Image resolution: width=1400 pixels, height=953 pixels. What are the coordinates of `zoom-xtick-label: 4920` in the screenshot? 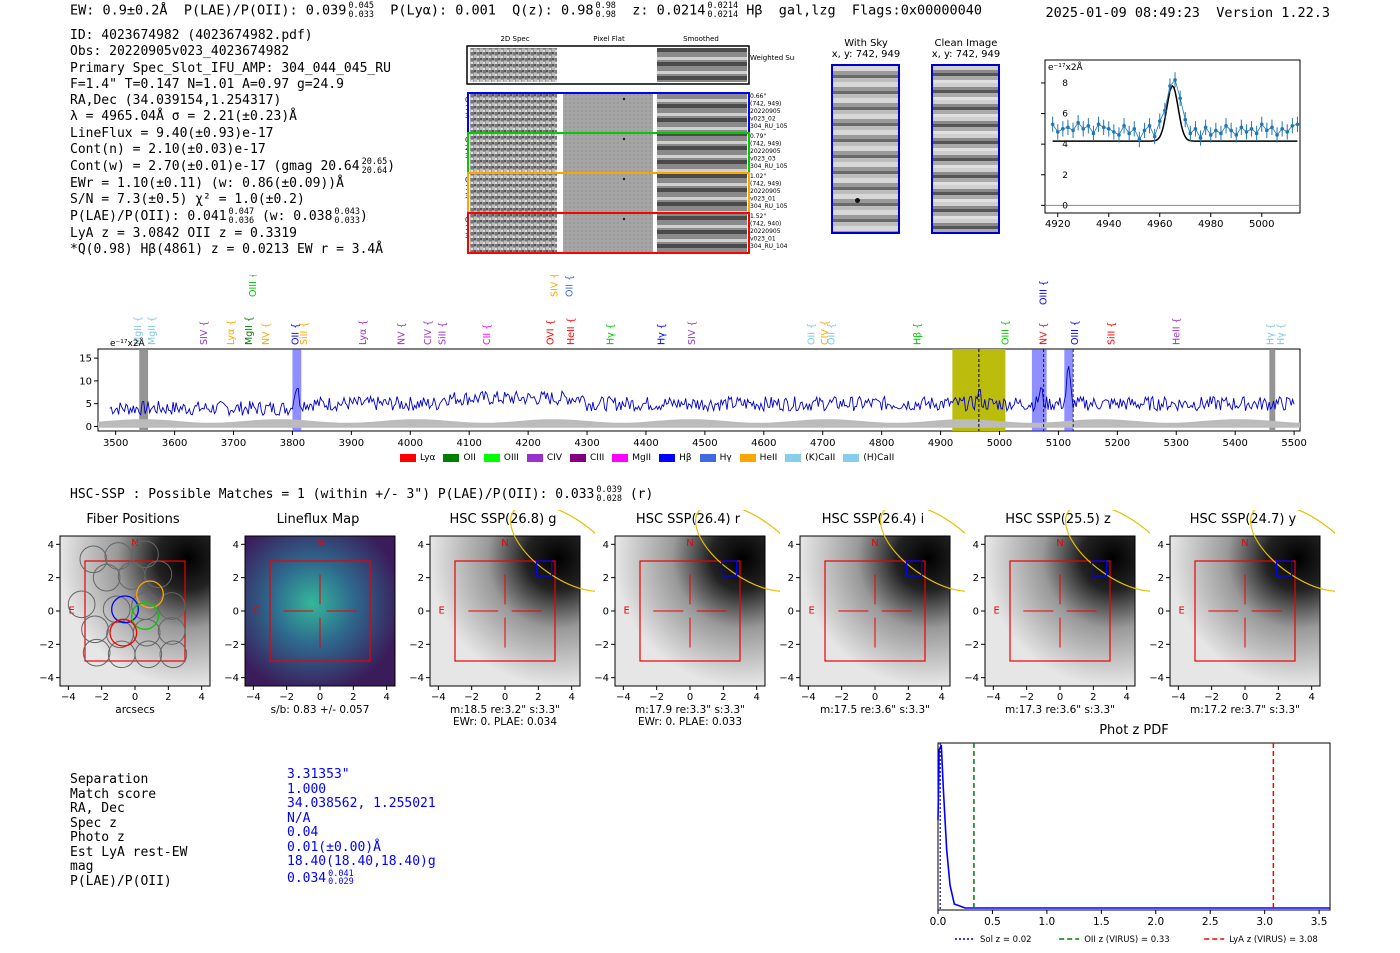 It's located at (1057, 224).